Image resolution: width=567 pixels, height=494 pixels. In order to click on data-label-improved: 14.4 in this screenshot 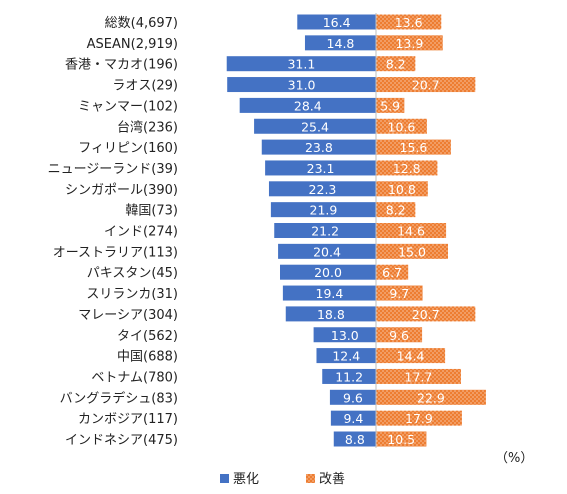, I will do `click(411, 356)`.